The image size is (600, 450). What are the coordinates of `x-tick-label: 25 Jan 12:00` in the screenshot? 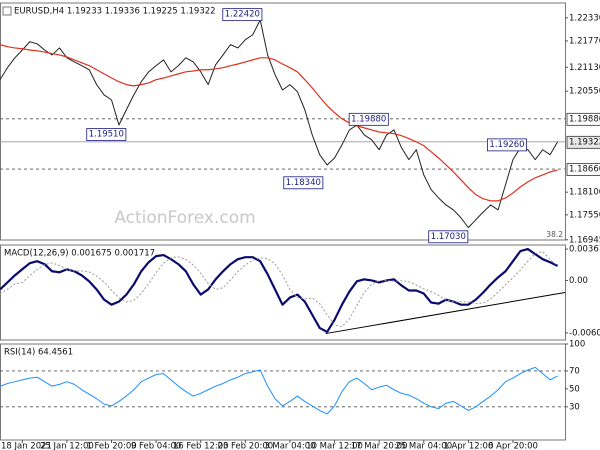 It's located at (67, 446).